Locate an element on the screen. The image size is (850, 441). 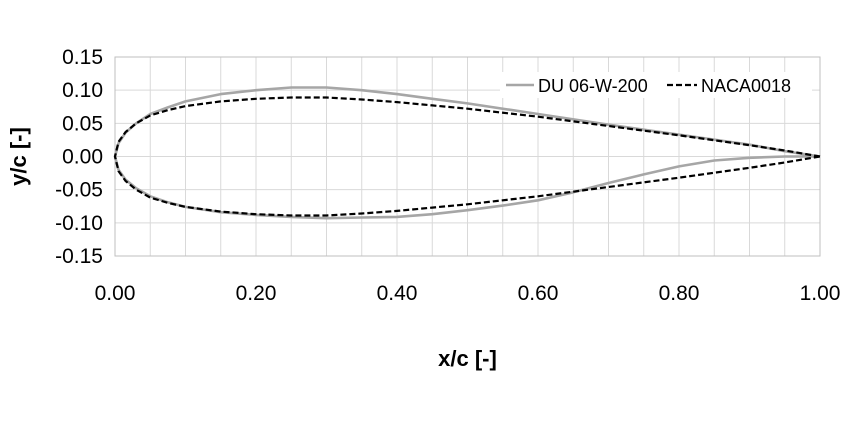
y-axis-title: y/c [-] is located at coordinates (18, 156).